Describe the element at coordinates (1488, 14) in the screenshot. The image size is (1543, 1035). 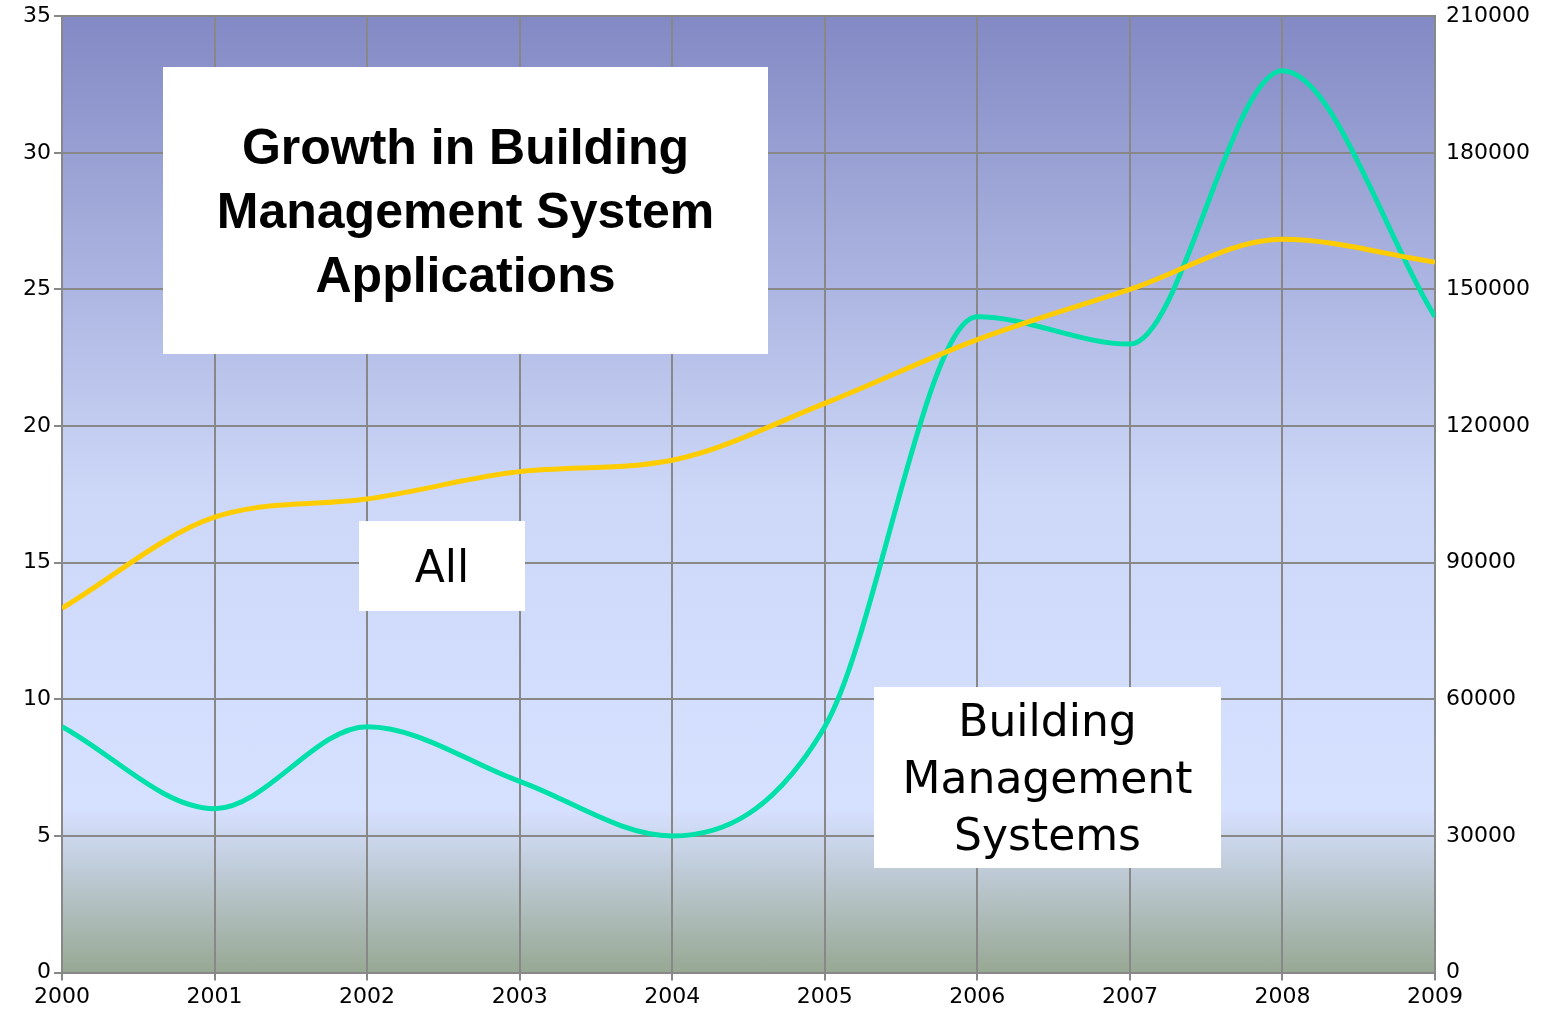
I see `y2-tick-label: 210000` at that location.